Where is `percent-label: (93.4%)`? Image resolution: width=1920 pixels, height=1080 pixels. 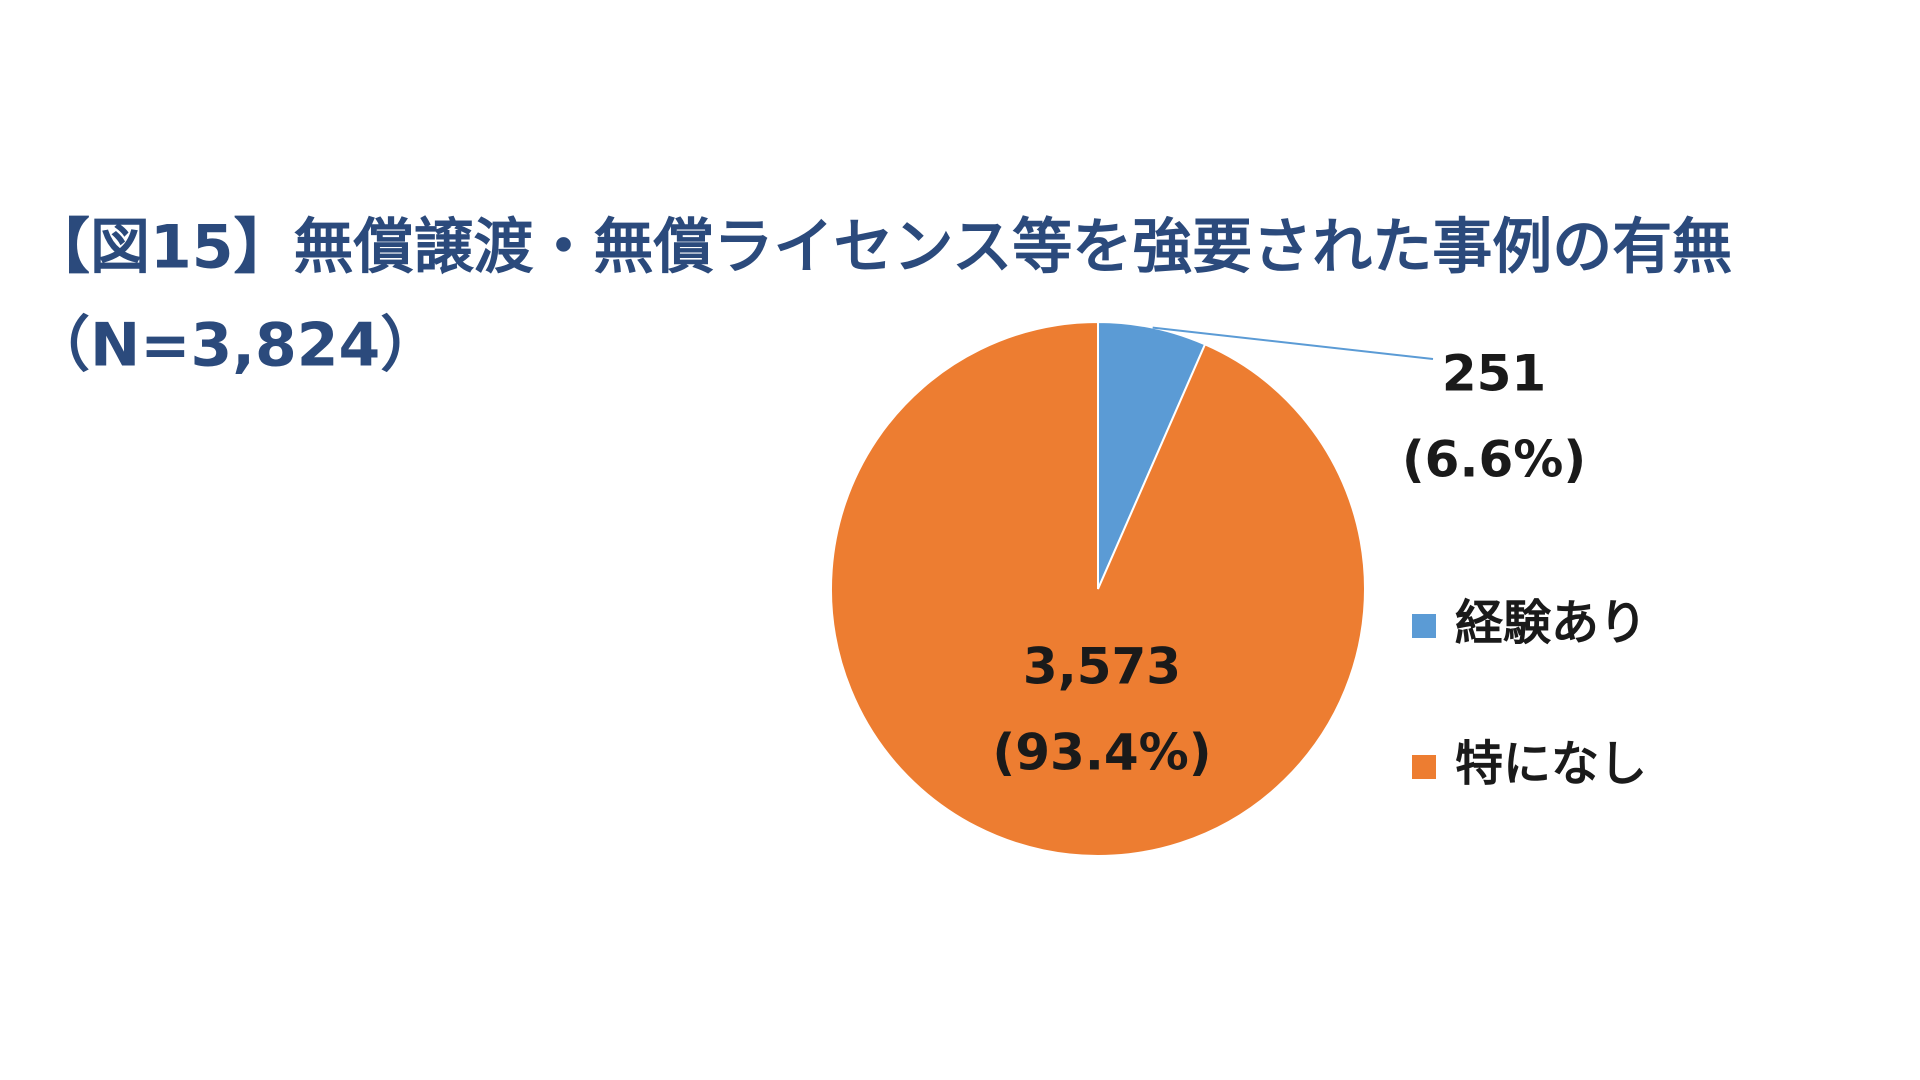 percent-label: (93.4%) is located at coordinates (1101, 753).